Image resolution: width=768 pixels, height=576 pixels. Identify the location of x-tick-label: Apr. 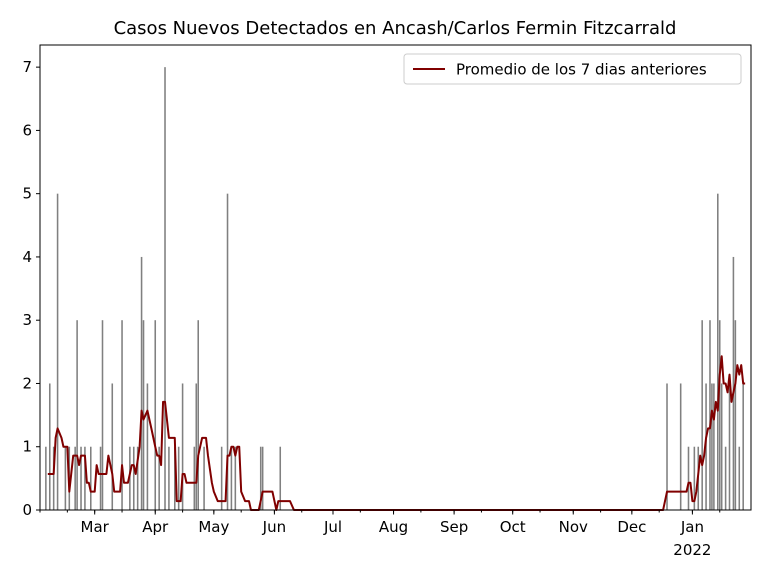
(155, 527).